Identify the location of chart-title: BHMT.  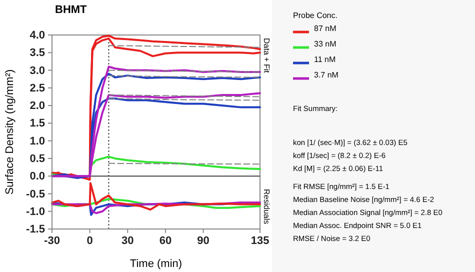
(71, 10).